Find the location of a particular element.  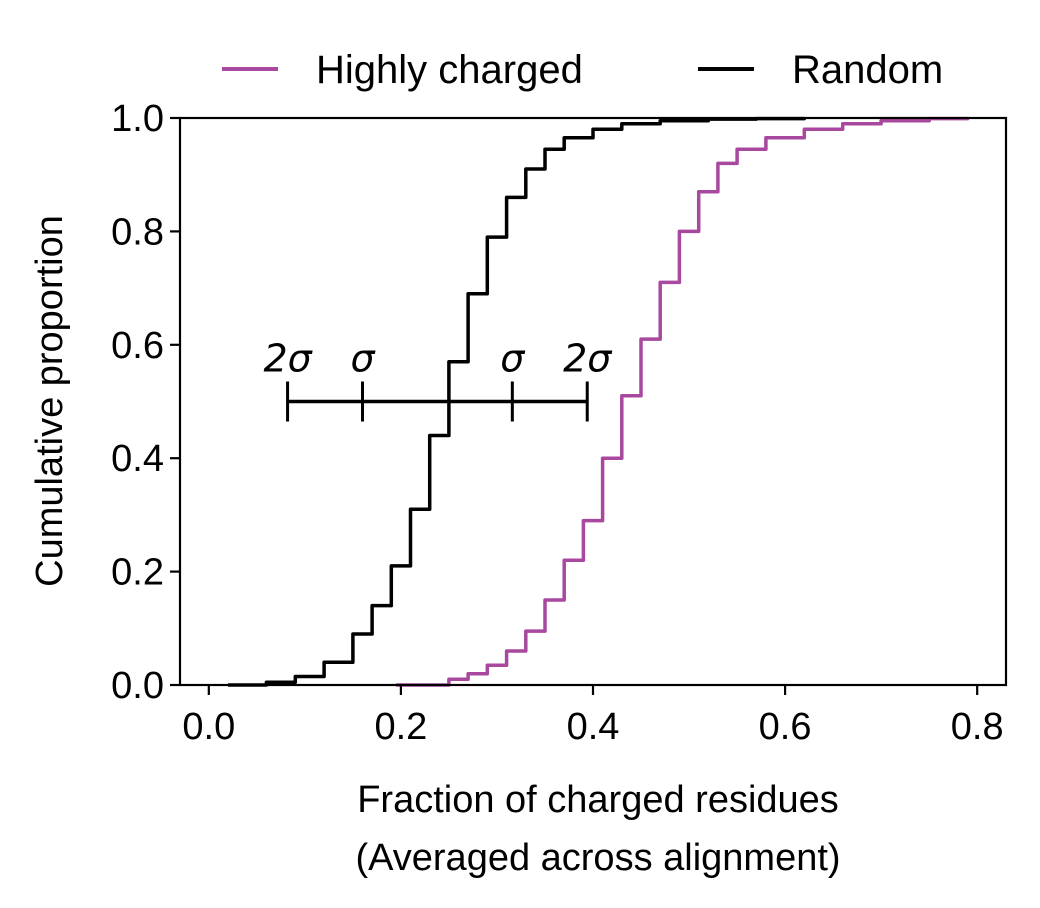

x-tick-label-1: 0.2 is located at coordinates (400, 727).